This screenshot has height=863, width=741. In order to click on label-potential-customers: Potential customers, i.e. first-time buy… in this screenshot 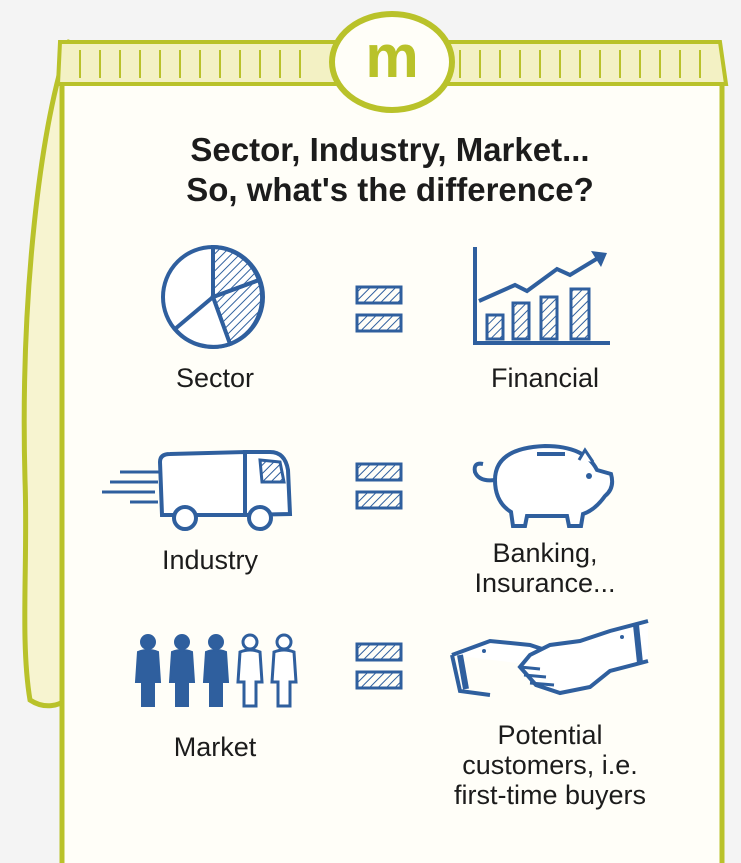, I will do `click(550, 765)`.